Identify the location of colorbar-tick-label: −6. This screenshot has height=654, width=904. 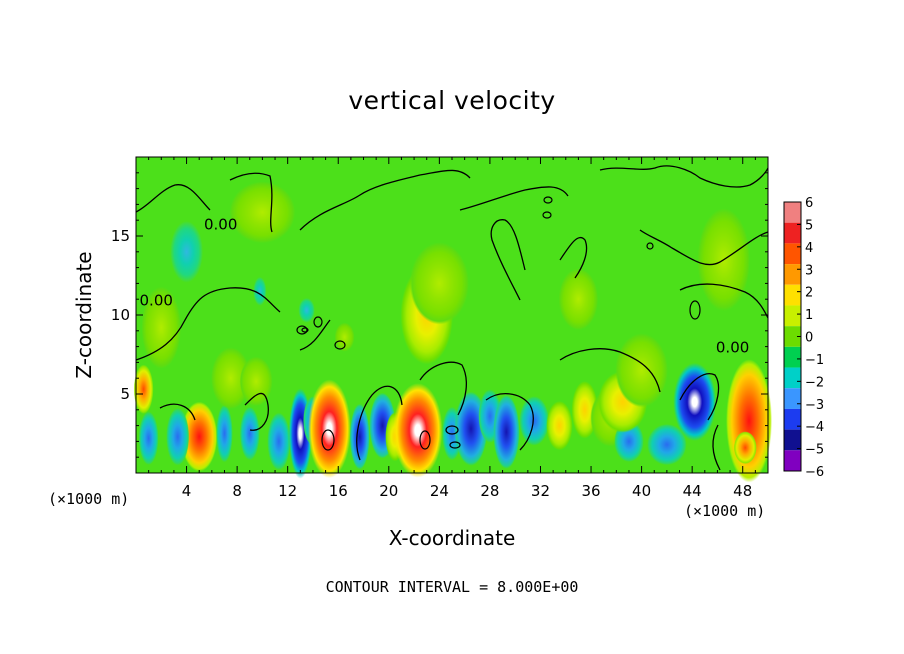
(814, 472).